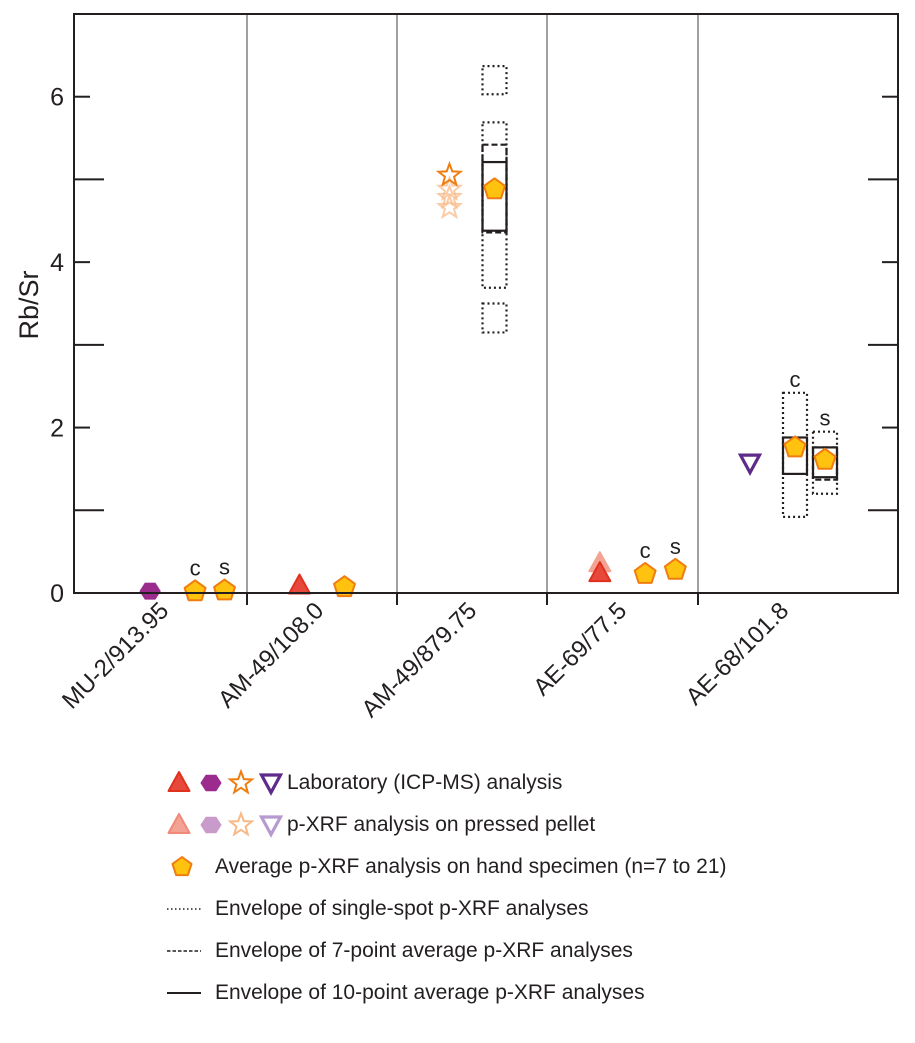 This screenshot has width=915, height=1043. I want to click on y-tick-labels: 0 2 4 6, so click(57, 346).